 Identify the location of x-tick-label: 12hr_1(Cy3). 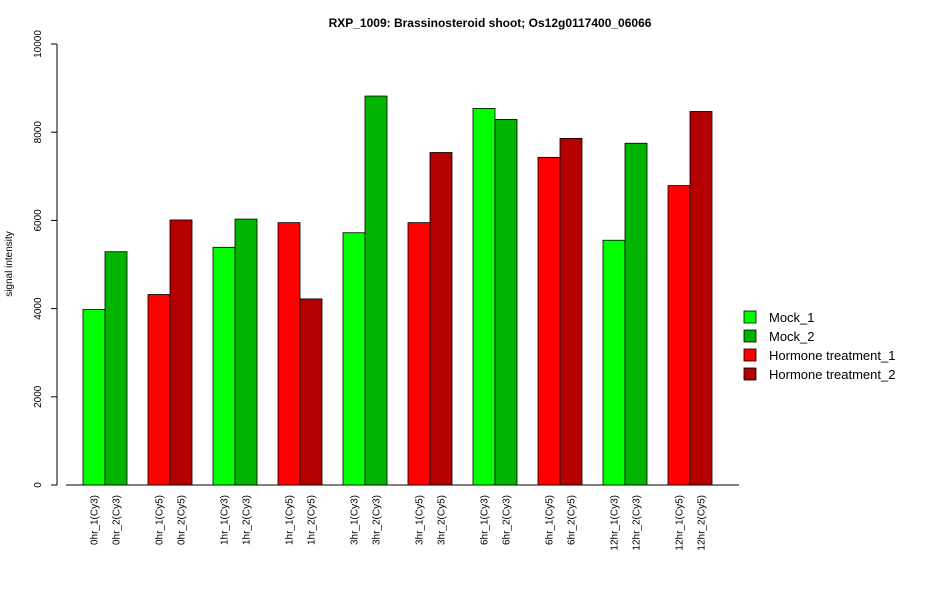
(615, 523).